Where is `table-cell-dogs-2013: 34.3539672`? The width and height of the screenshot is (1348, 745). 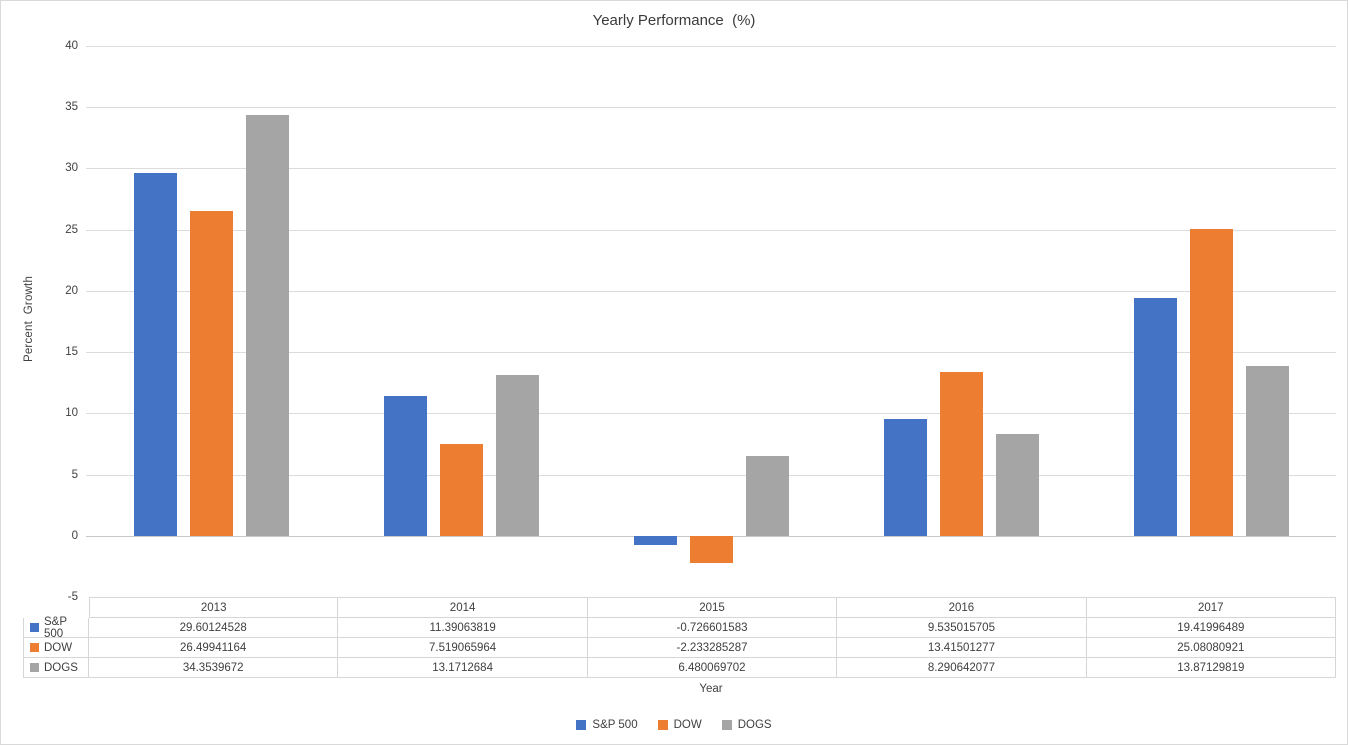
table-cell-dogs-2013: 34.3539672 is located at coordinates (214, 668).